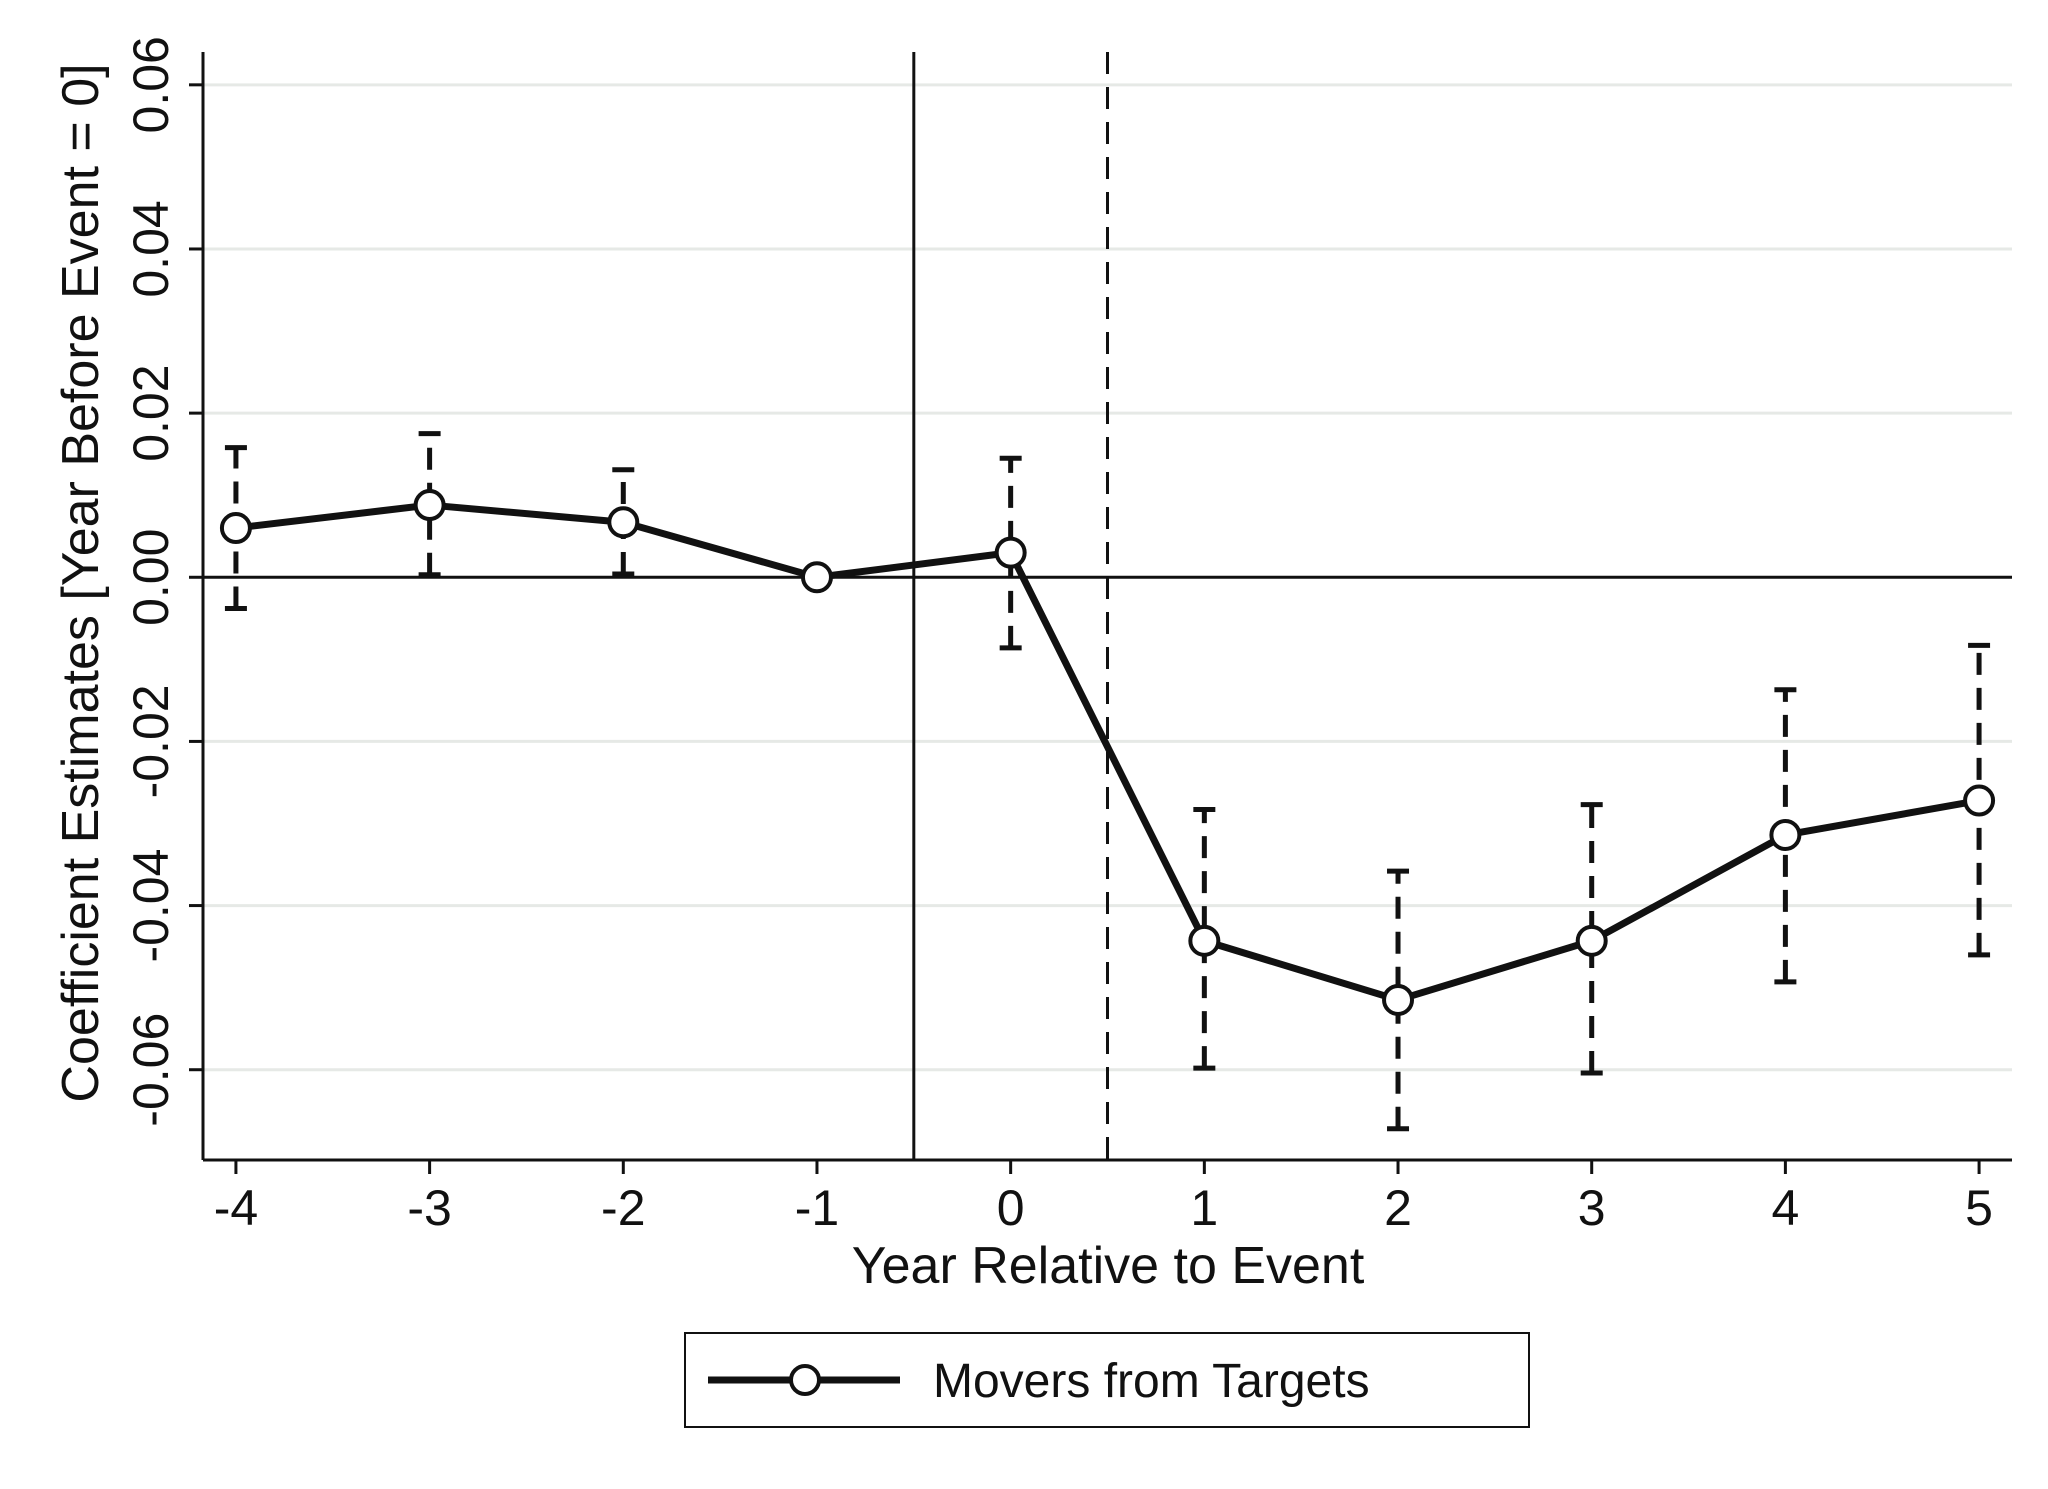 This screenshot has width=2048, height=1489. I want to click on x-axis-title: Year Relative to Event, so click(1108, 1266).